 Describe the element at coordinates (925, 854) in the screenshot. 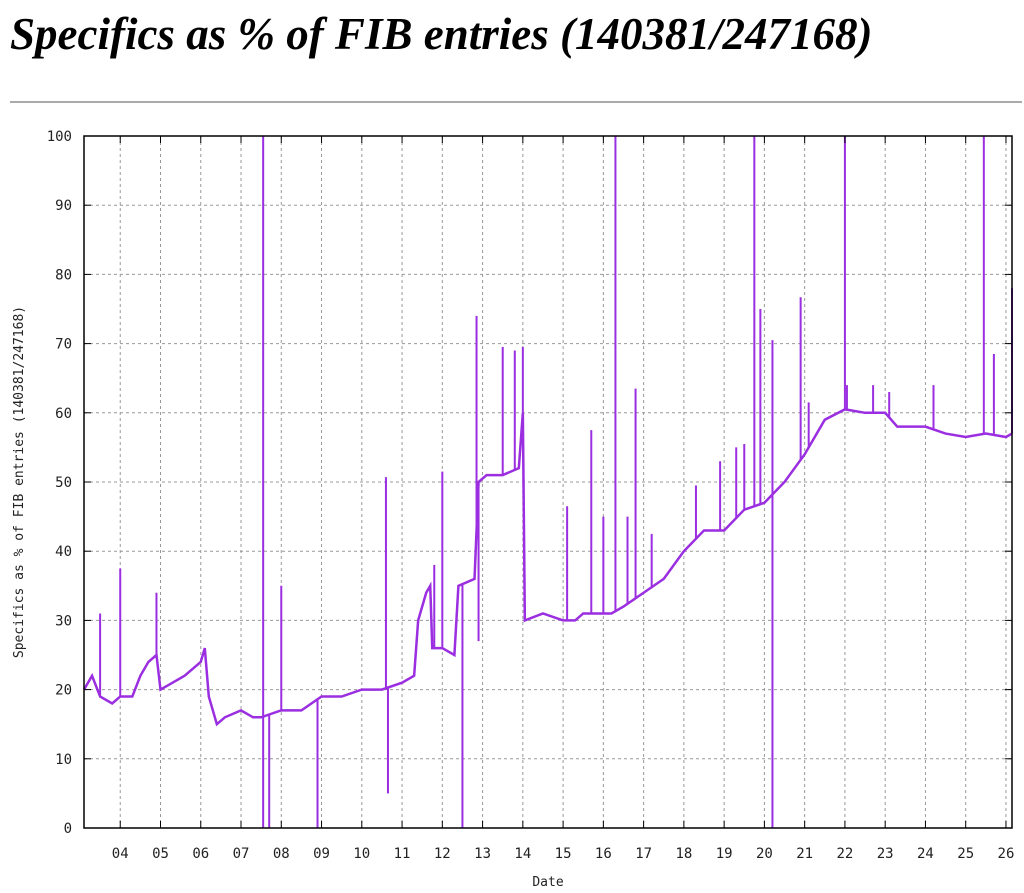

I see `x-tick-label: 24` at that location.